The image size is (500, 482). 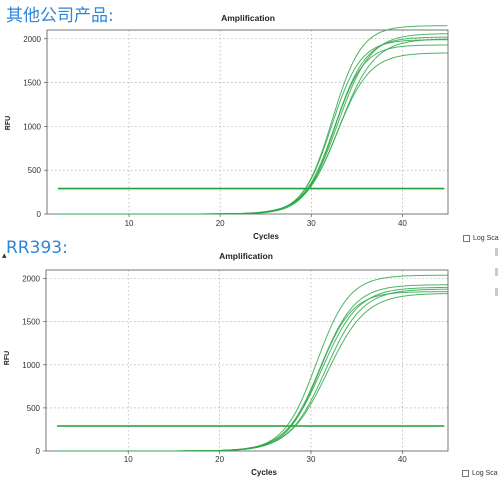 I want to click on log-scale-checkbox-top: Log Sca, so click(x=481, y=238).